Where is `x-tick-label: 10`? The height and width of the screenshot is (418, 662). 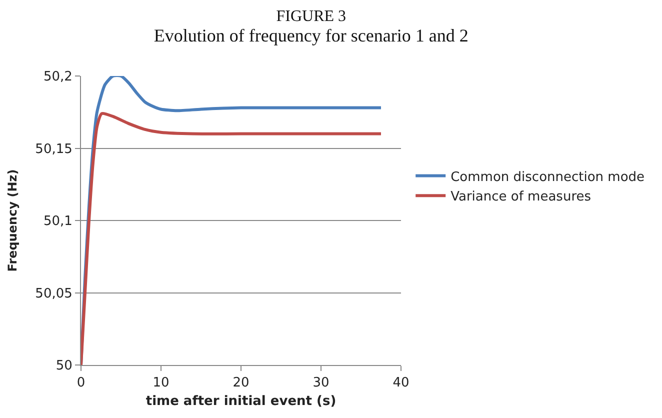 x-tick-label: 10 is located at coordinates (161, 383).